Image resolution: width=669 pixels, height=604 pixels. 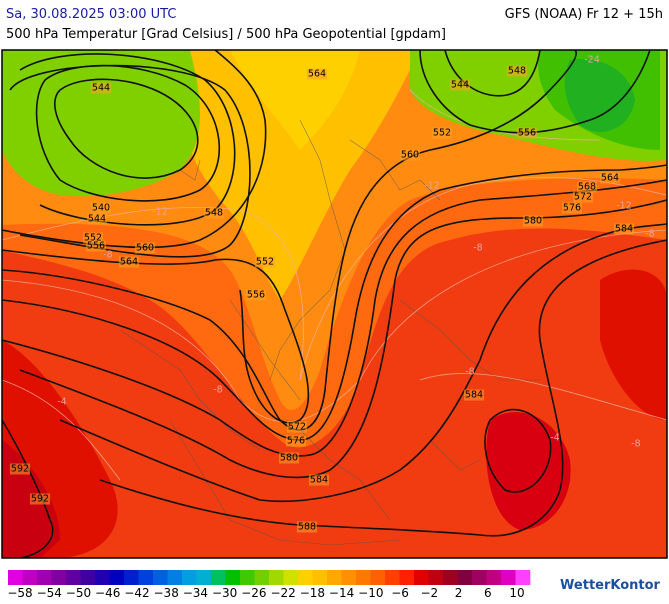 What do you see at coordinates (19, 593) in the screenshot?
I see `colorbar-label: −58` at bounding box center [19, 593].